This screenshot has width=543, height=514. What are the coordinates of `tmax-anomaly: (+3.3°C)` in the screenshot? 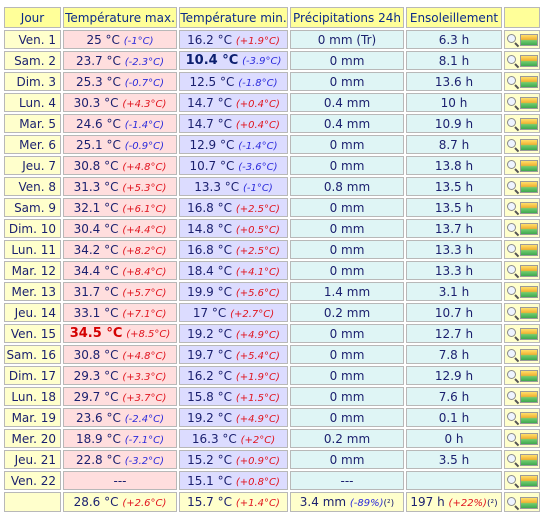 It's located at (144, 377).